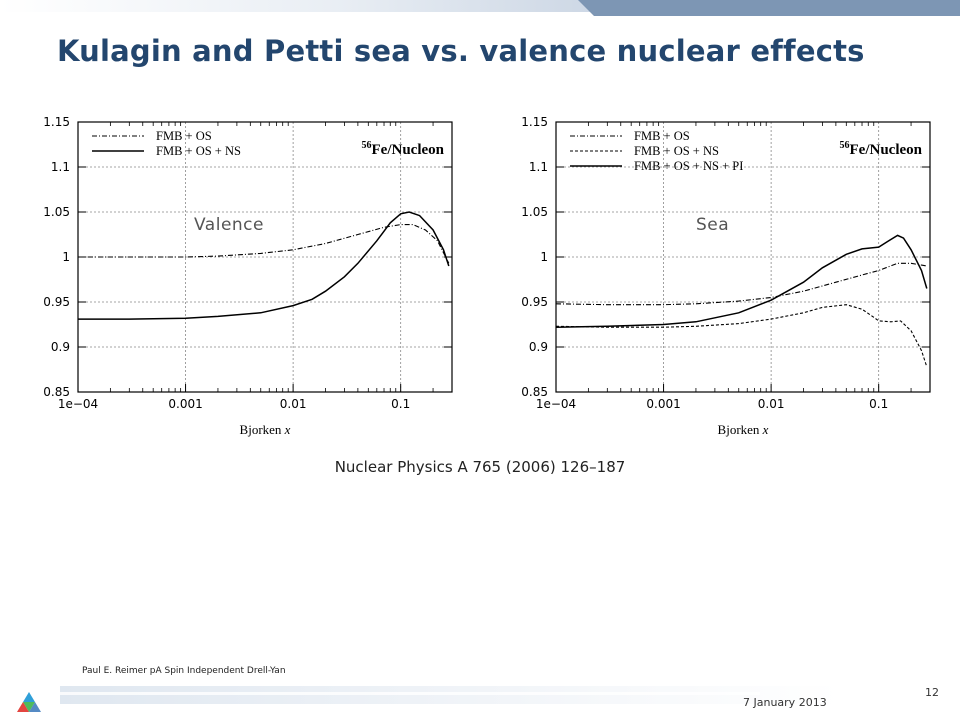 The image size is (960, 720). What do you see at coordinates (480, 467) in the screenshot?
I see `citation: Nuclear Physics A 765 (2006) 126–187` at bounding box center [480, 467].